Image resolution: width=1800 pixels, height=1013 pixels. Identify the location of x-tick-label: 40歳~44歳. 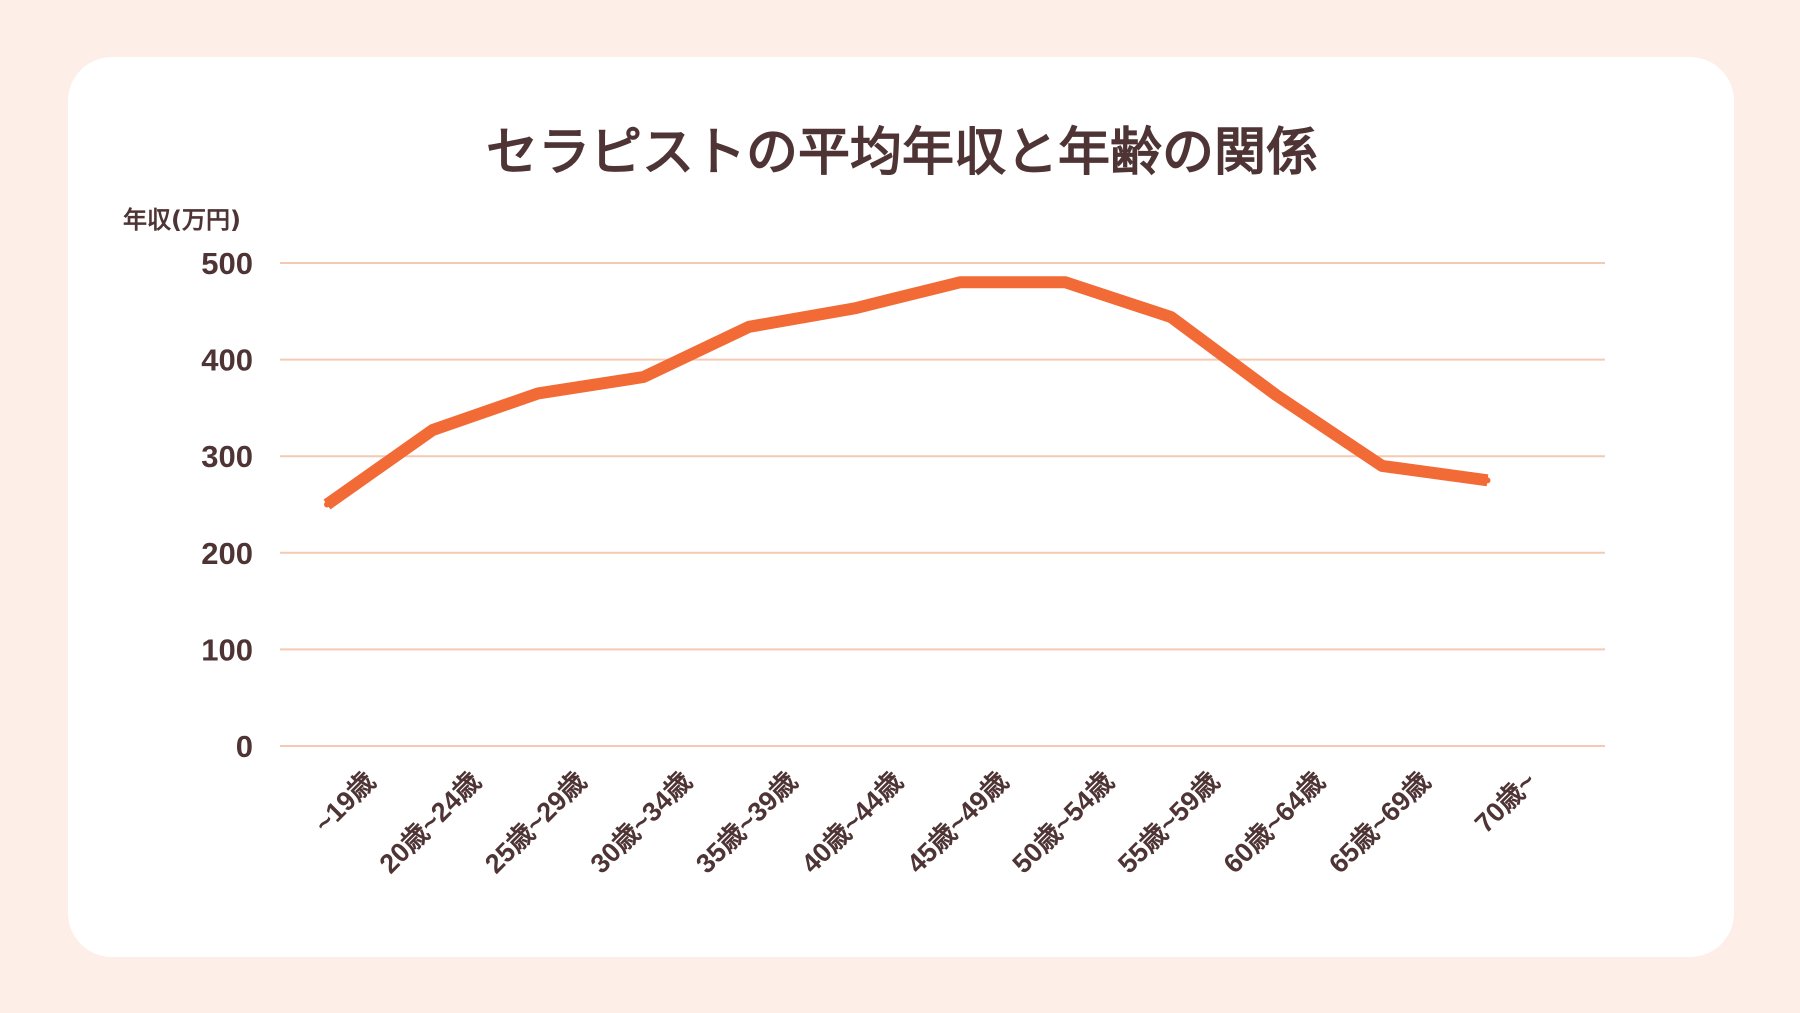
(852, 822).